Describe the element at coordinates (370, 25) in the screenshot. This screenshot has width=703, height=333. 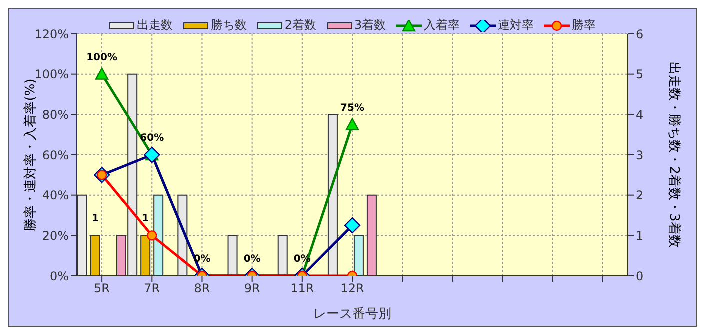
I see `legend-label: 3着数` at that location.